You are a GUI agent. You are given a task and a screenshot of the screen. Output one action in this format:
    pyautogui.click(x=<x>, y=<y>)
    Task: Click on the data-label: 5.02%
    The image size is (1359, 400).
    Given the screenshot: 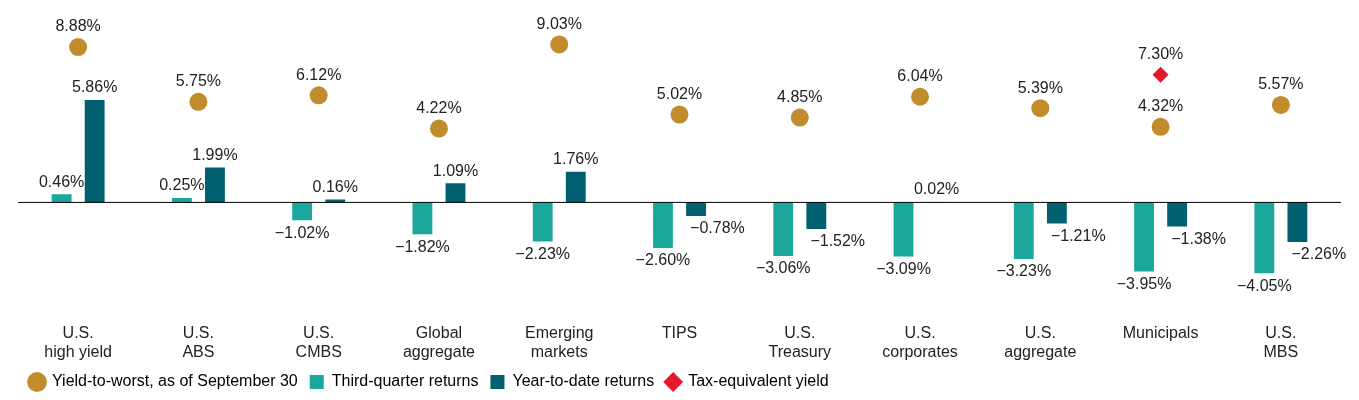 What is the action you would take?
    pyautogui.click(x=679, y=94)
    